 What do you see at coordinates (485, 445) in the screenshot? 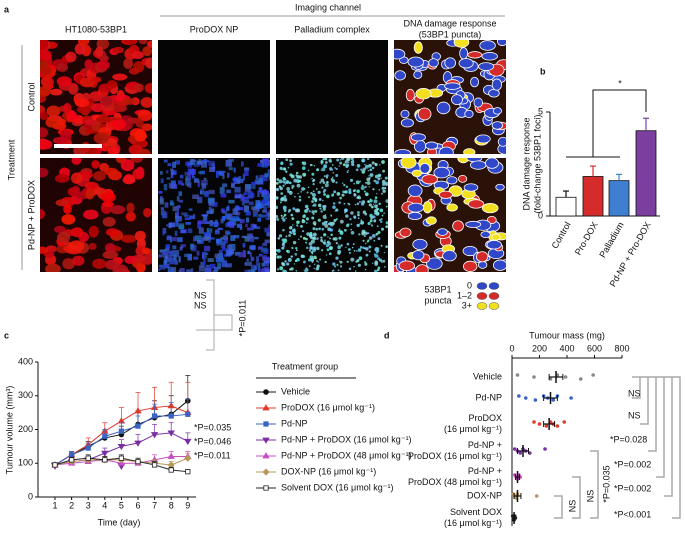
I see `category-label: Pd-NP +` at bounding box center [485, 445].